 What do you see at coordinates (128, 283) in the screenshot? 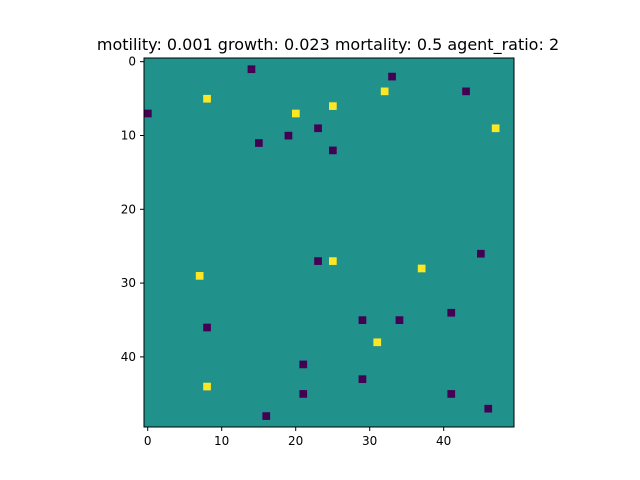
I see `y-tick-label: 30` at bounding box center [128, 283].